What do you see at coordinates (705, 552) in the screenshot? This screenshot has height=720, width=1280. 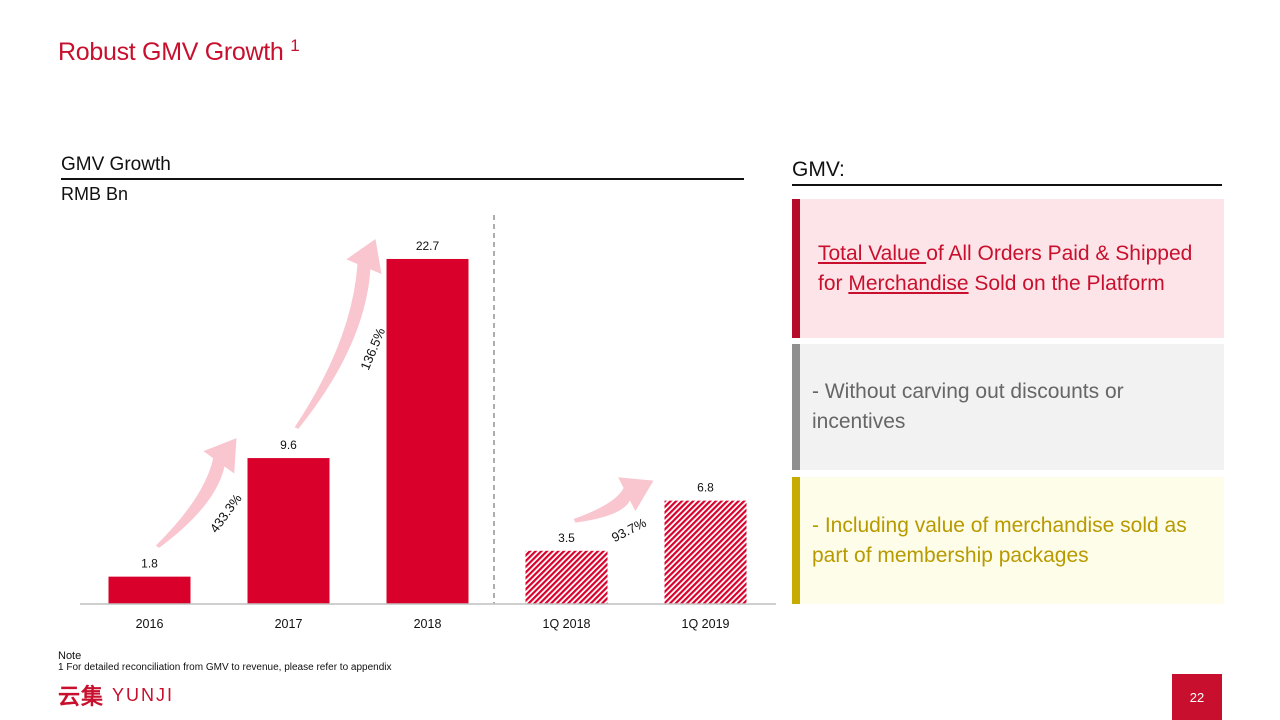 I see `bar-1q-2019` at bounding box center [705, 552].